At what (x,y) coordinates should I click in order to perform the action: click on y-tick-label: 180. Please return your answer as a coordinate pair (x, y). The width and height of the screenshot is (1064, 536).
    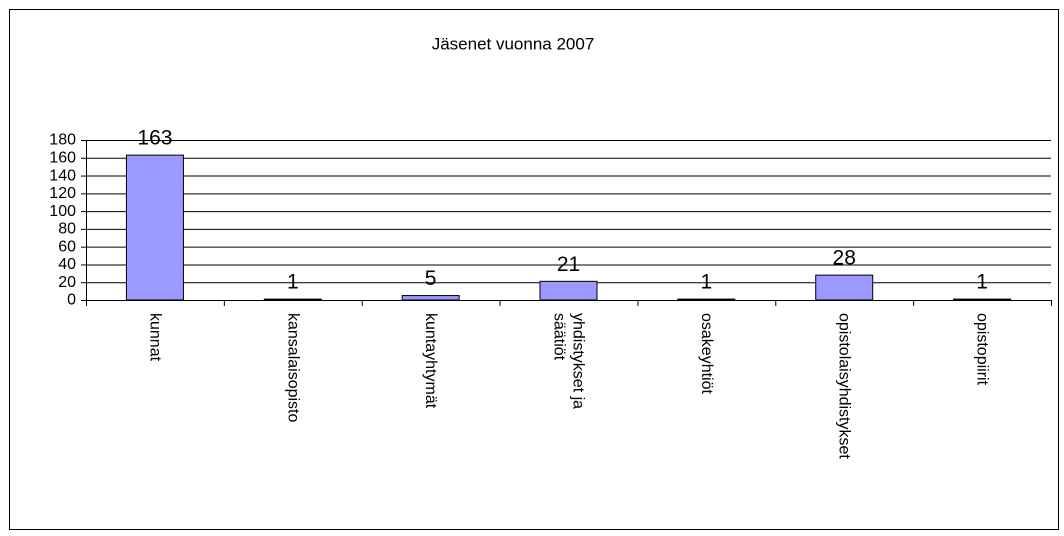
    Looking at the image, I should click on (62, 140).